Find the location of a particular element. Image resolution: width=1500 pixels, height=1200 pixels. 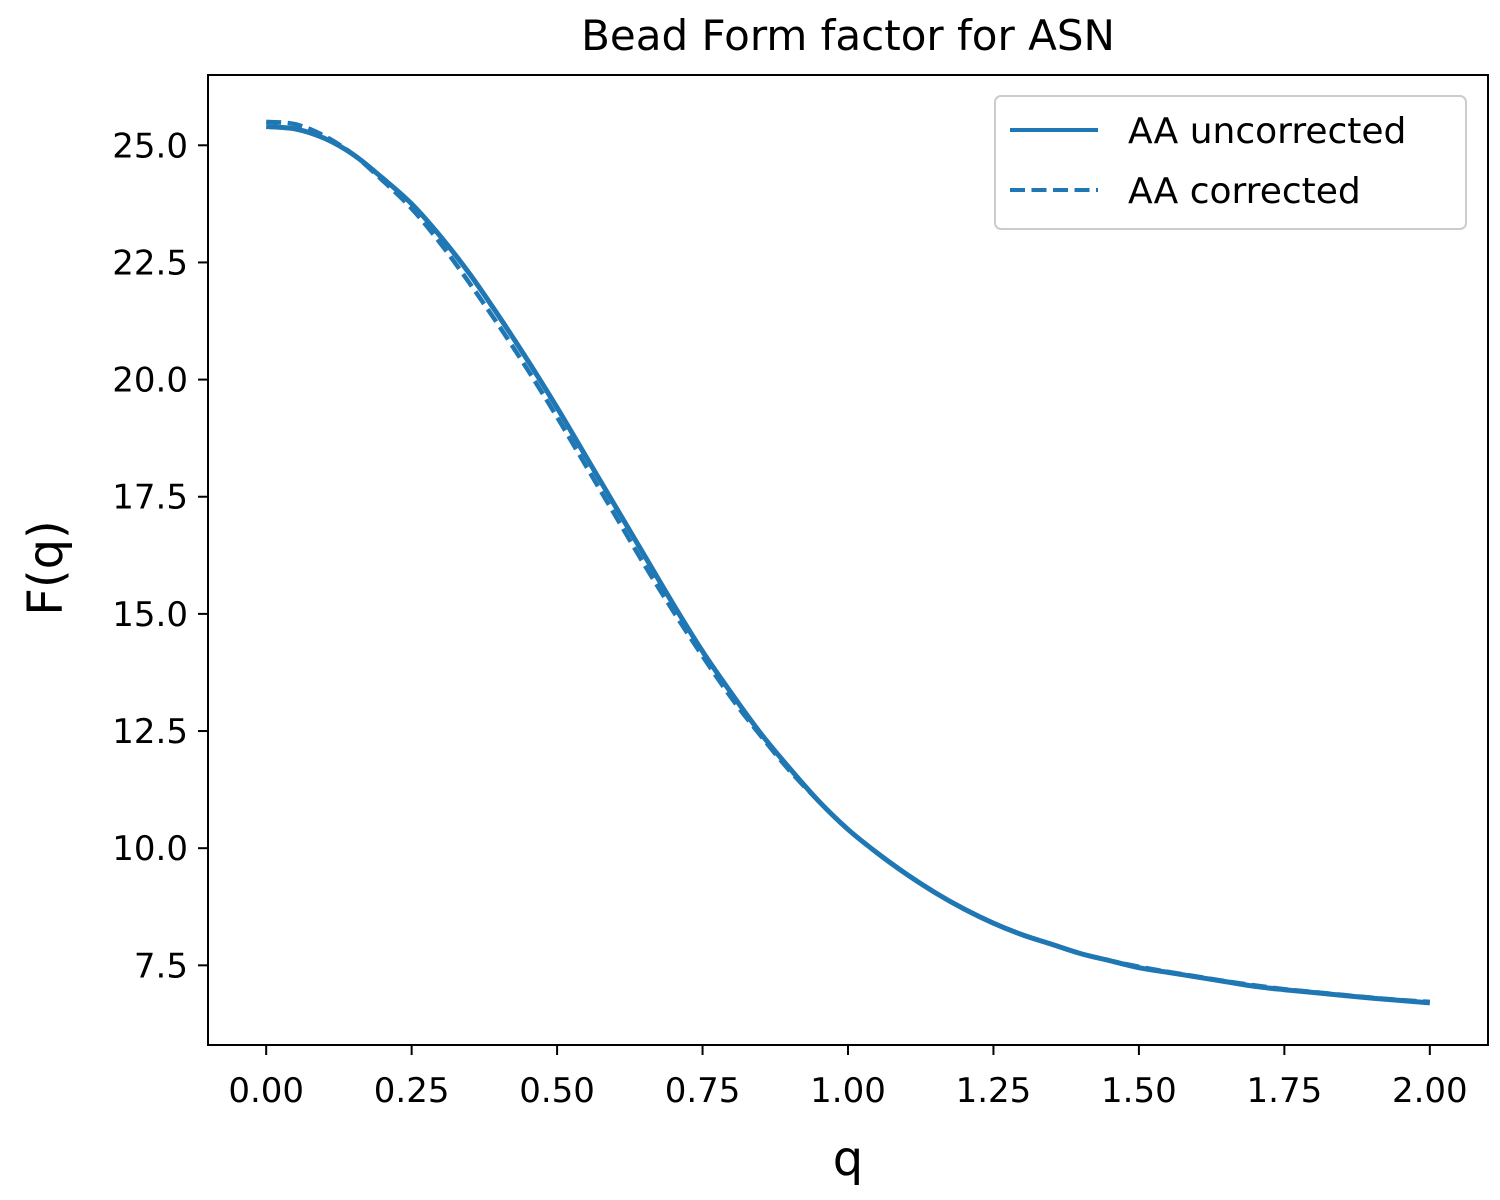

y-tick-label: 7.5 is located at coordinates (161, 966).